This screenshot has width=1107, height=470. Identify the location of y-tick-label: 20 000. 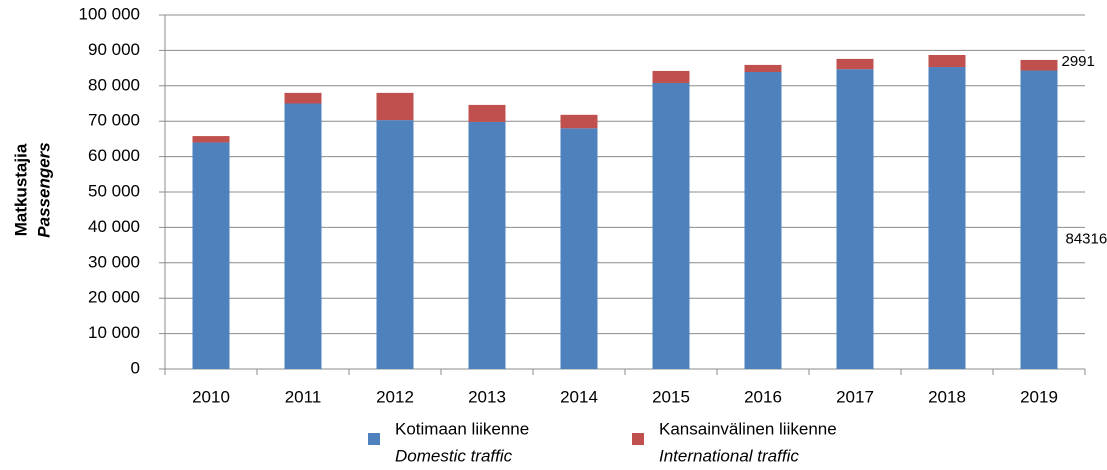
(114, 297).